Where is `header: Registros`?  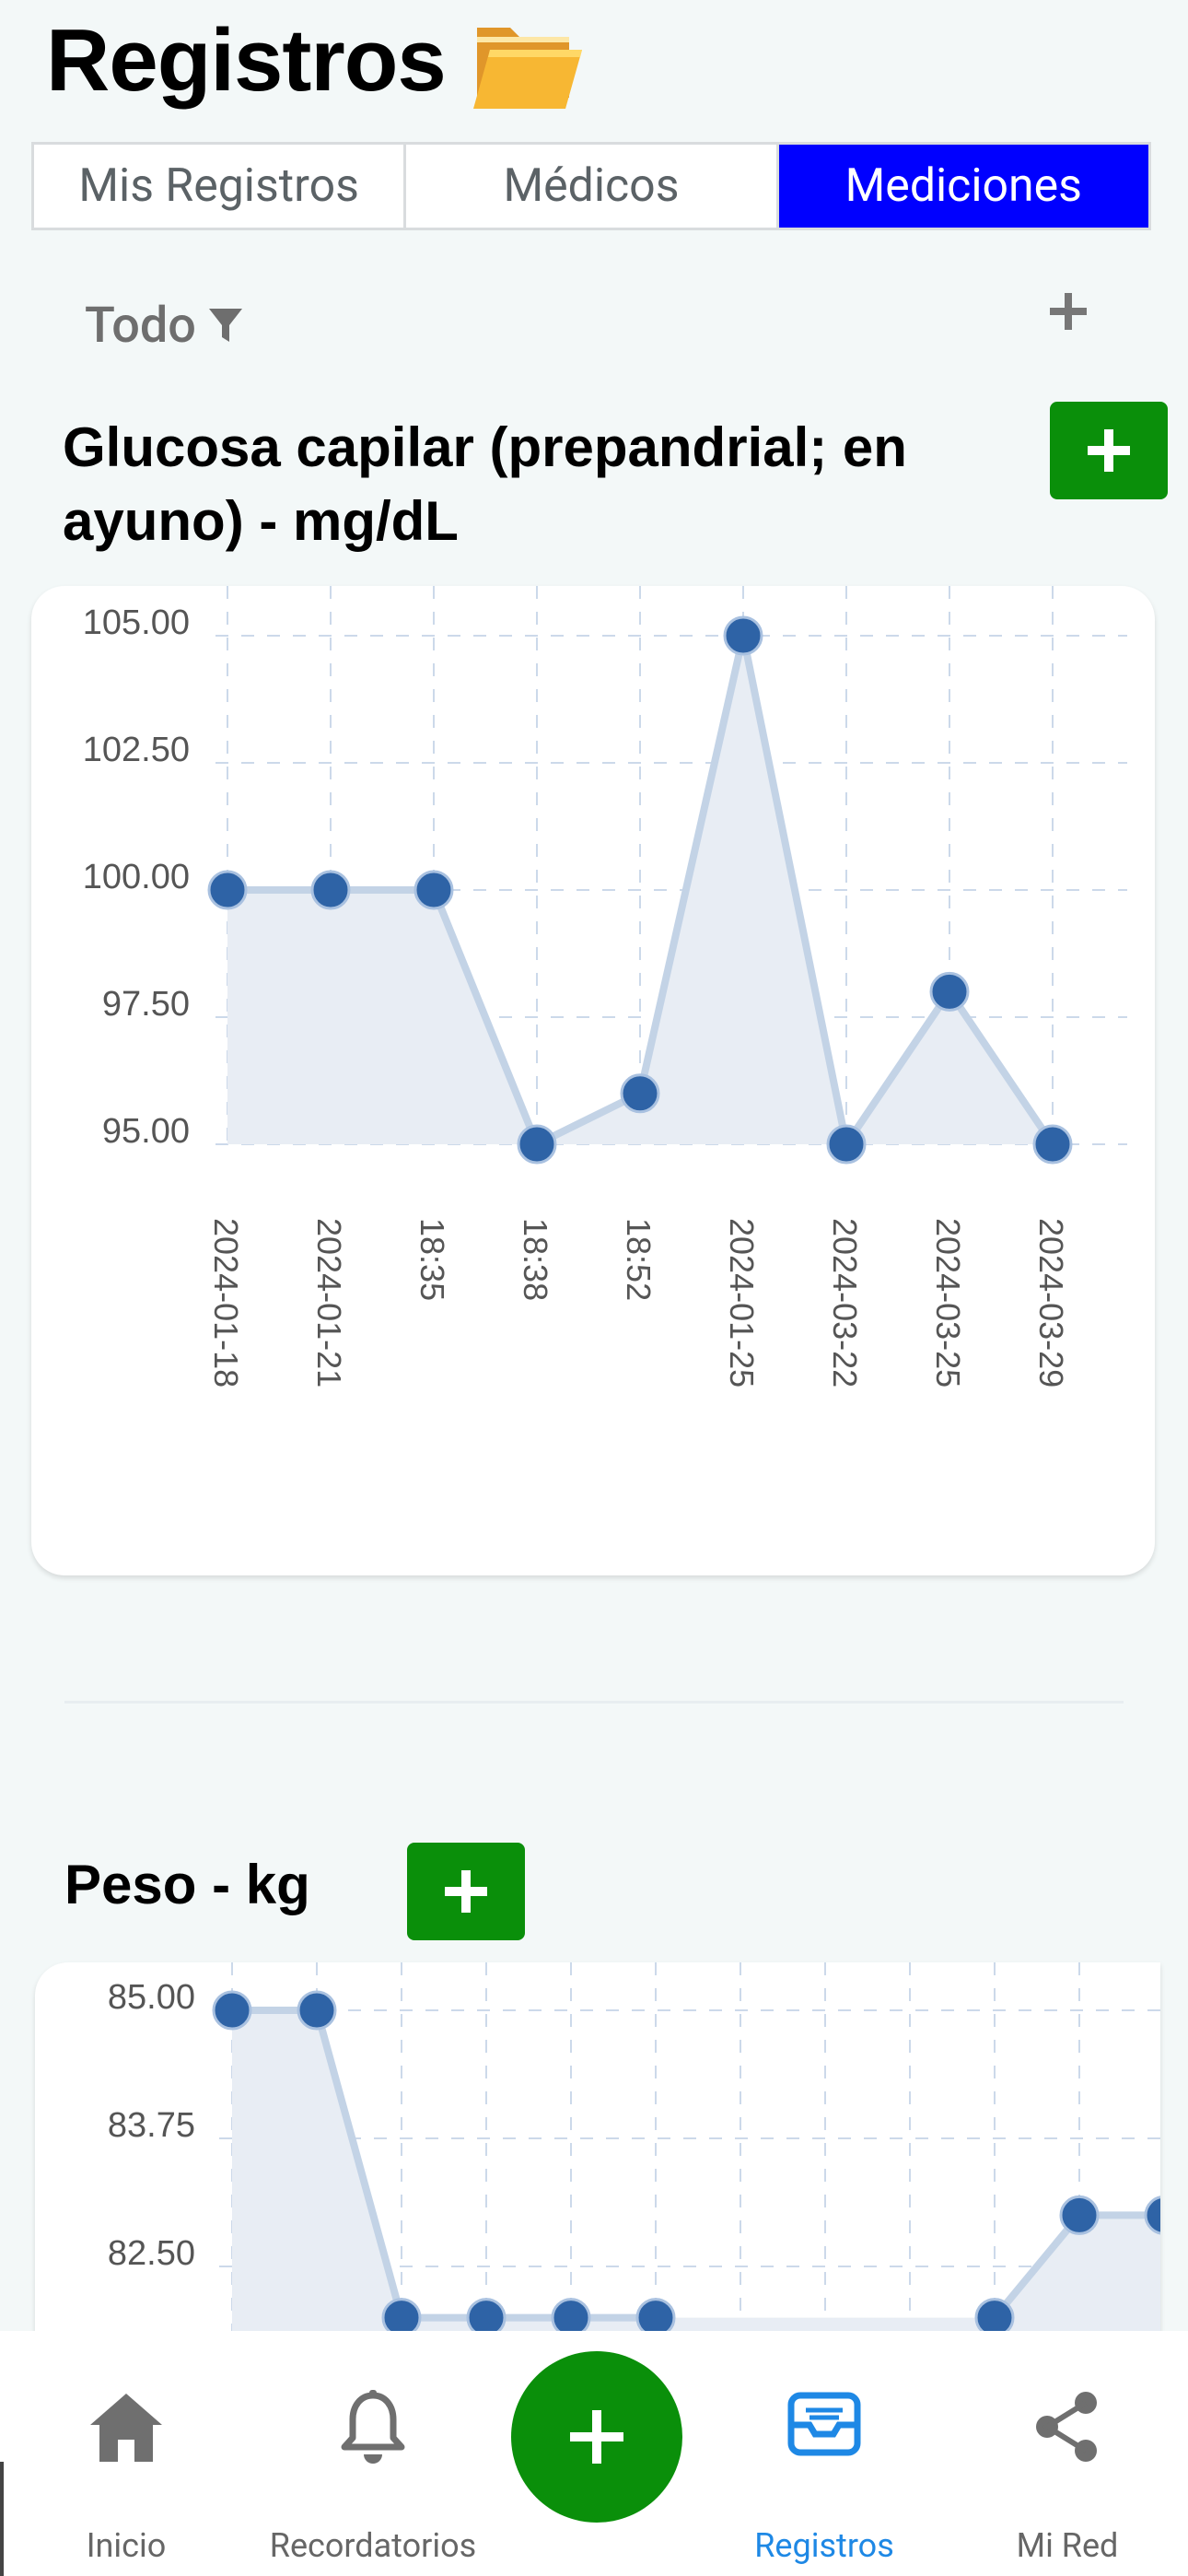 header: Registros is located at coordinates (315, 60).